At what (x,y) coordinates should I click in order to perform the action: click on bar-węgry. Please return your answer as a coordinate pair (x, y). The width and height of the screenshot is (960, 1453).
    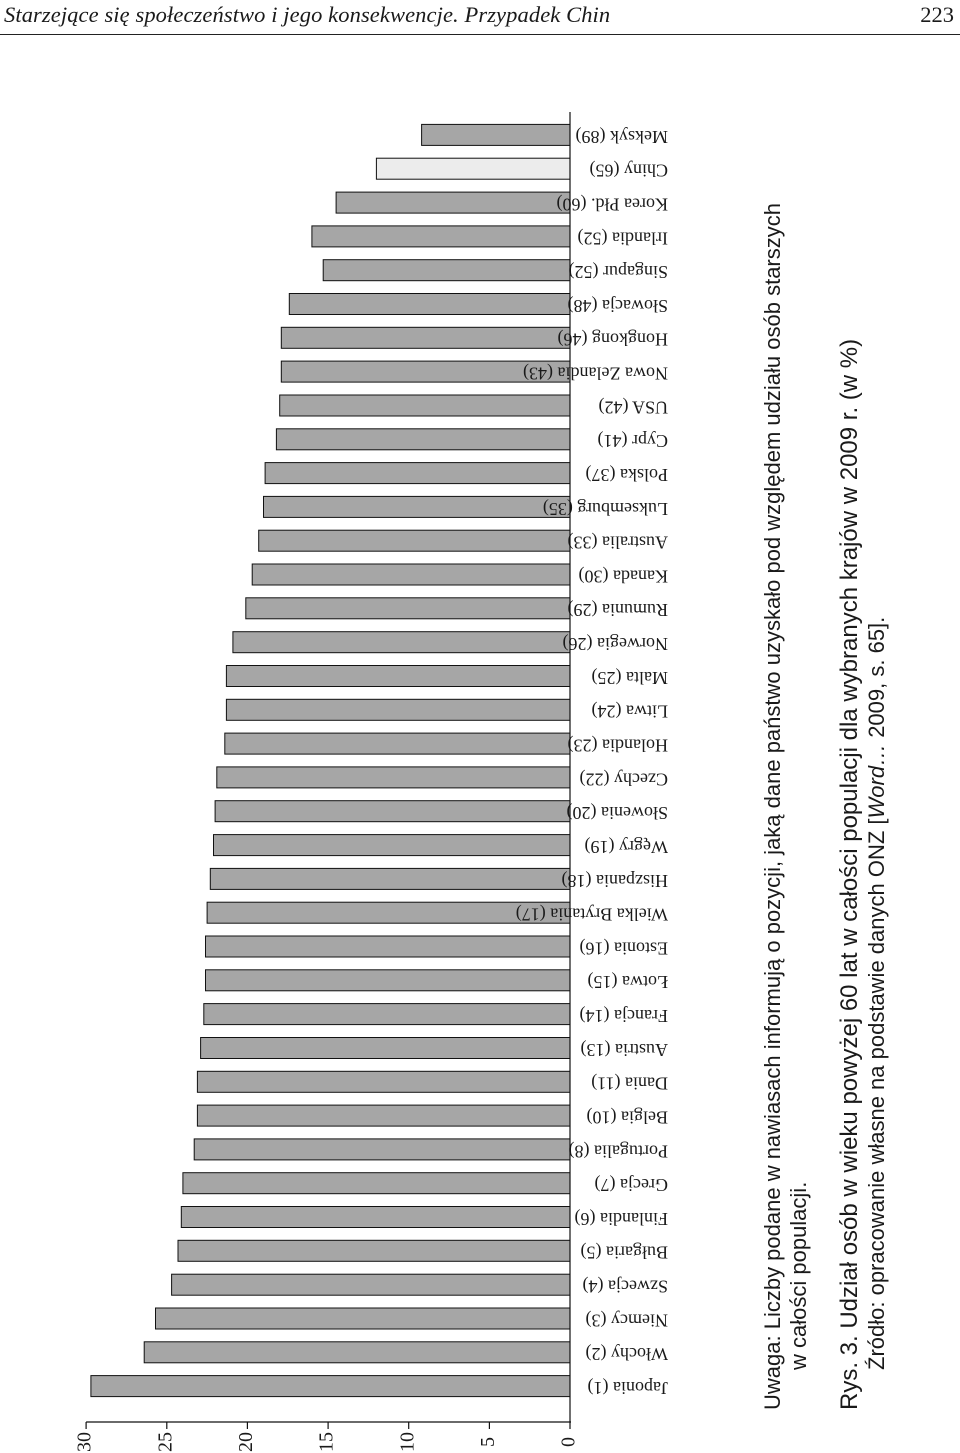
    Looking at the image, I should click on (392, 845).